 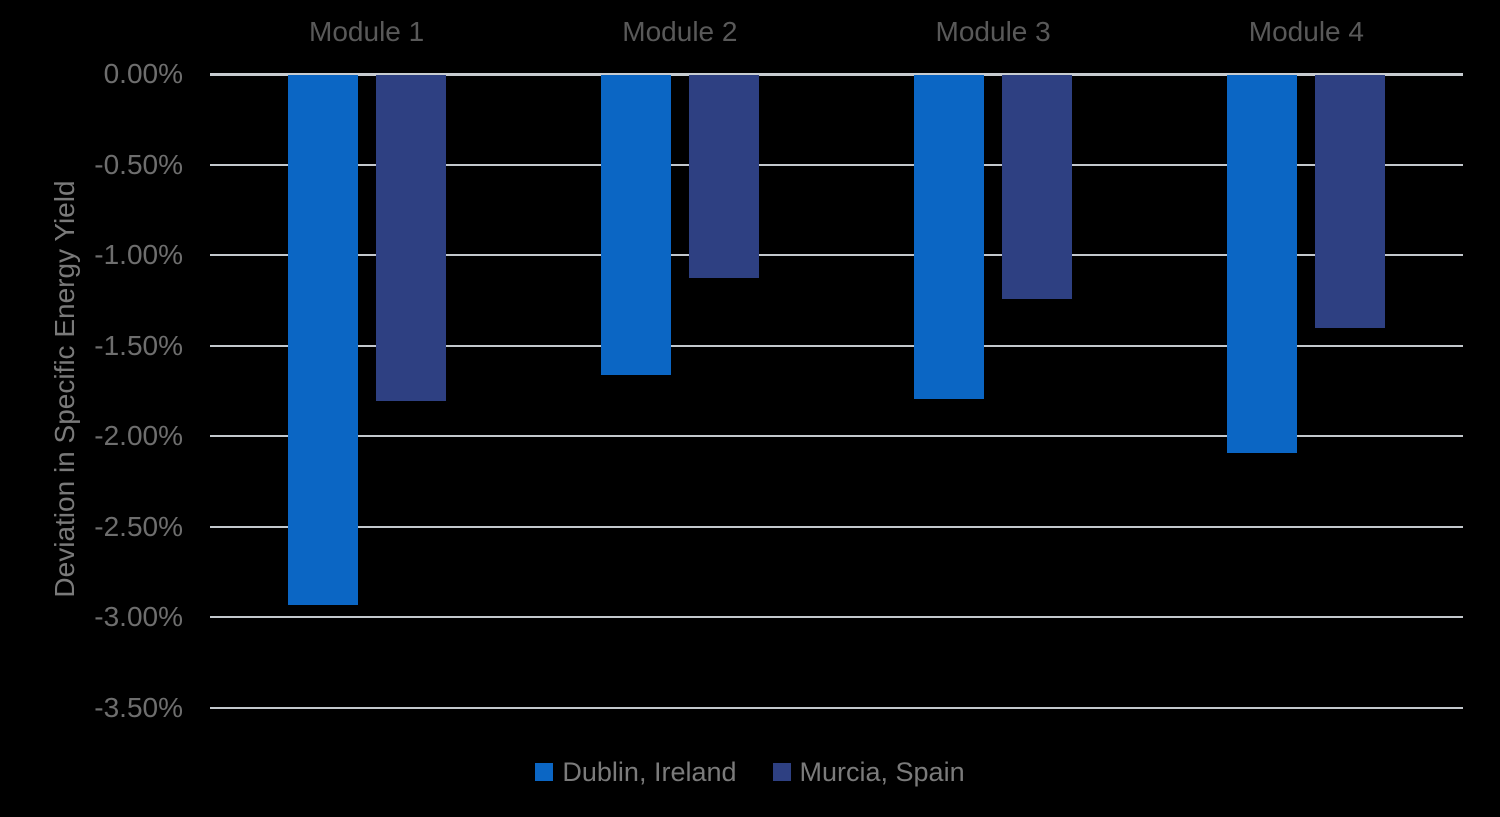 What do you see at coordinates (836, 74) in the screenshot?
I see `zero-axis-line` at bounding box center [836, 74].